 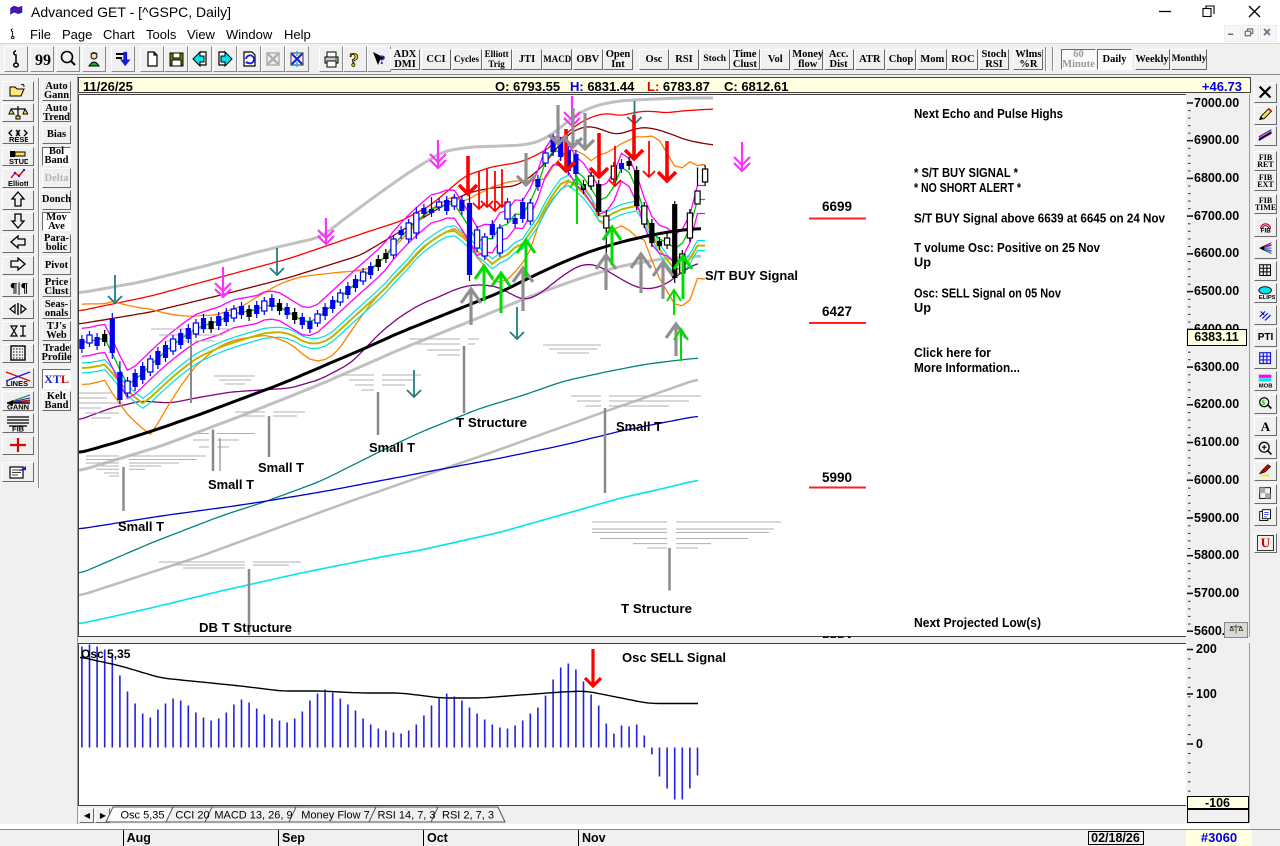 I want to click on svg-text: 5554, so click(x=837, y=636).